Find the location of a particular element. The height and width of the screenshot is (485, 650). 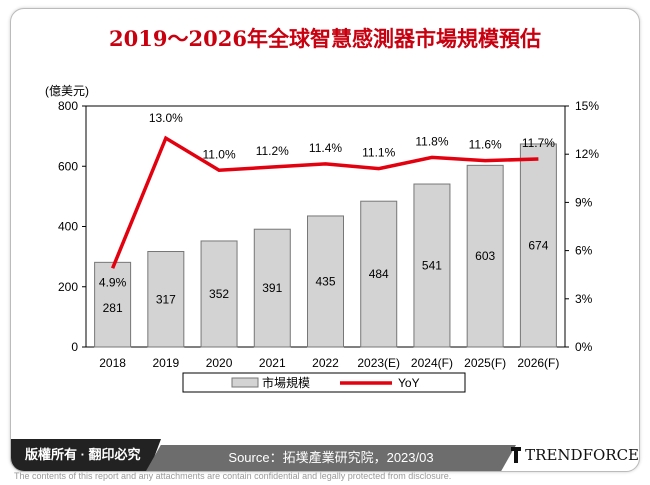

bar-2023(E) is located at coordinates (379, 274).